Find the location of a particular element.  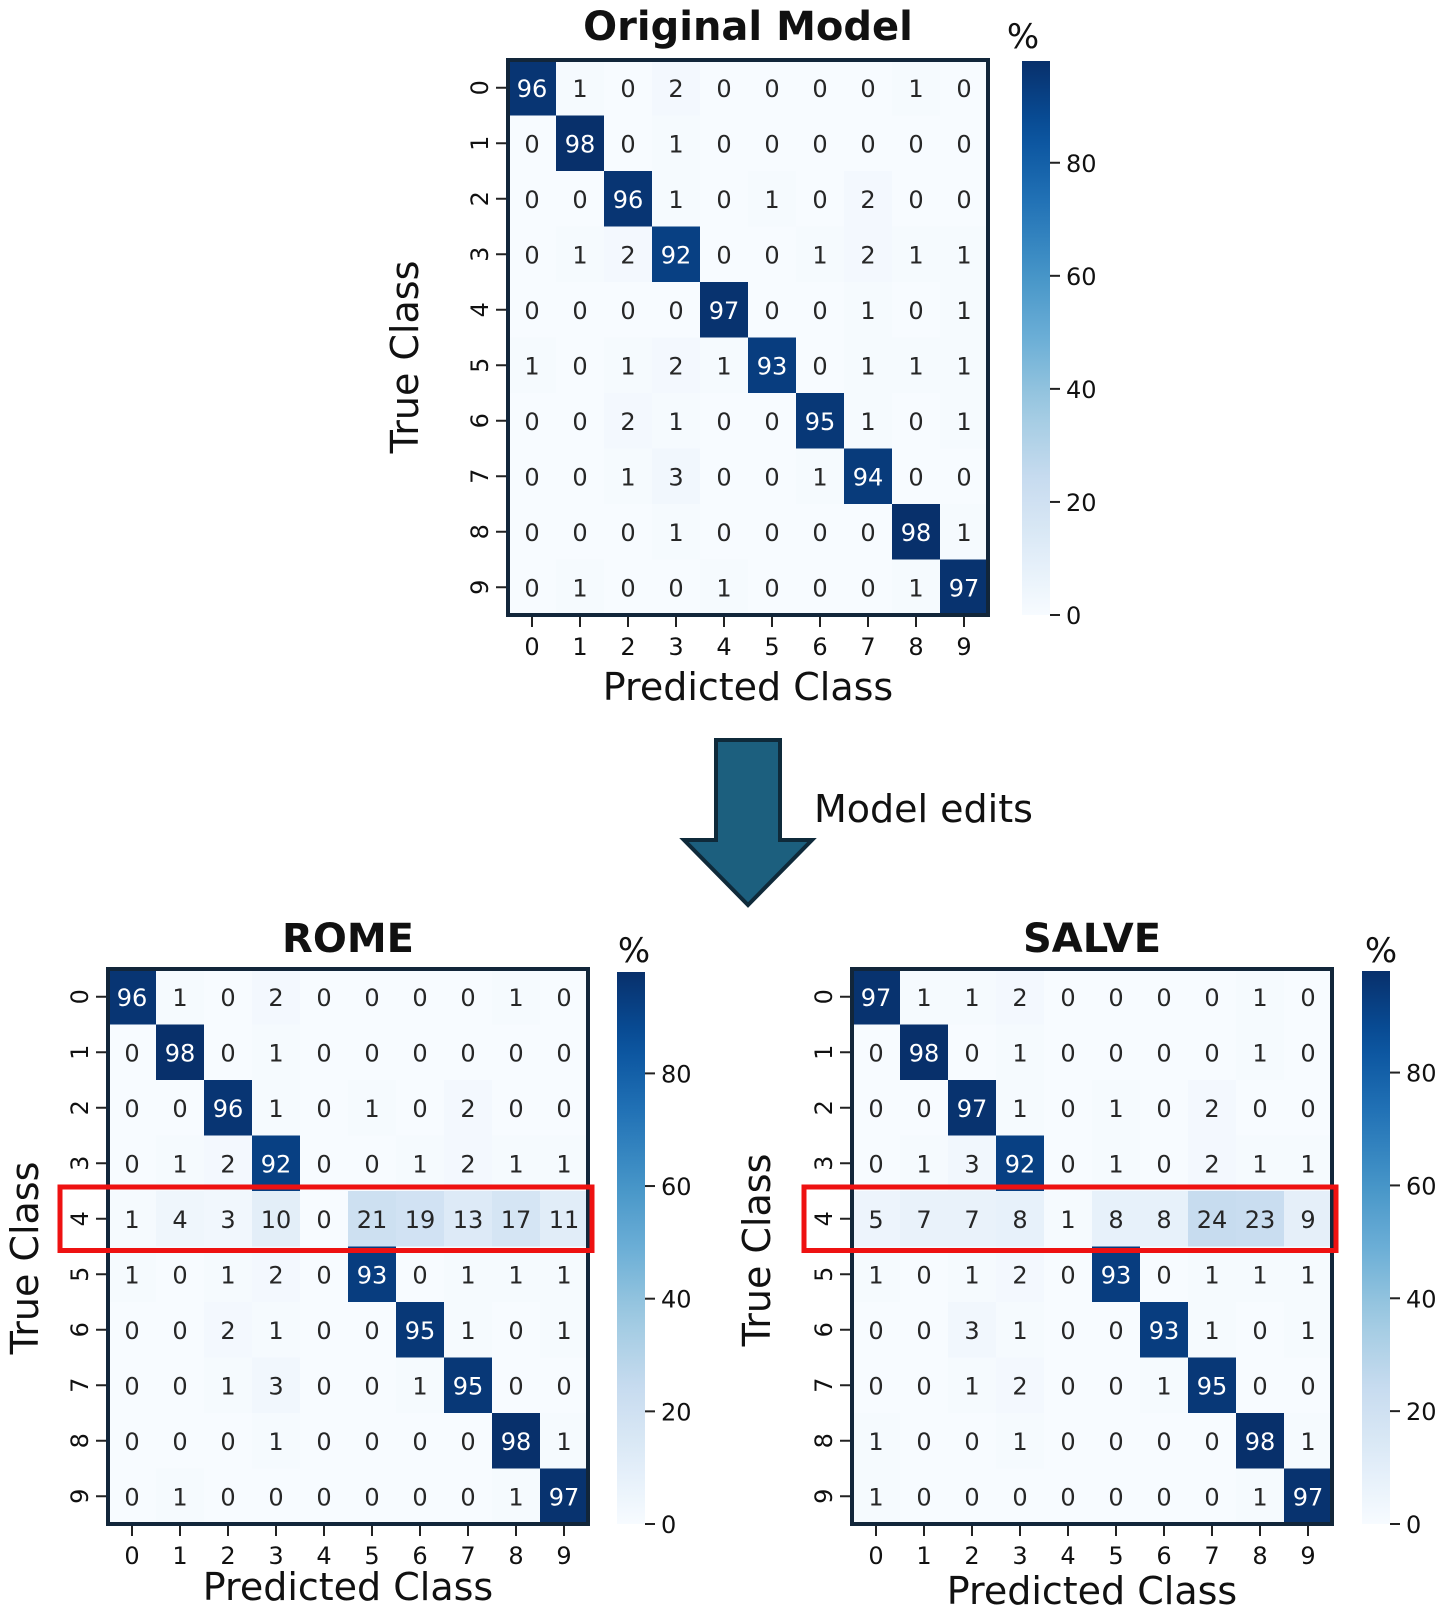

x-tick-label: 8 is located at coordinates (915, 647).